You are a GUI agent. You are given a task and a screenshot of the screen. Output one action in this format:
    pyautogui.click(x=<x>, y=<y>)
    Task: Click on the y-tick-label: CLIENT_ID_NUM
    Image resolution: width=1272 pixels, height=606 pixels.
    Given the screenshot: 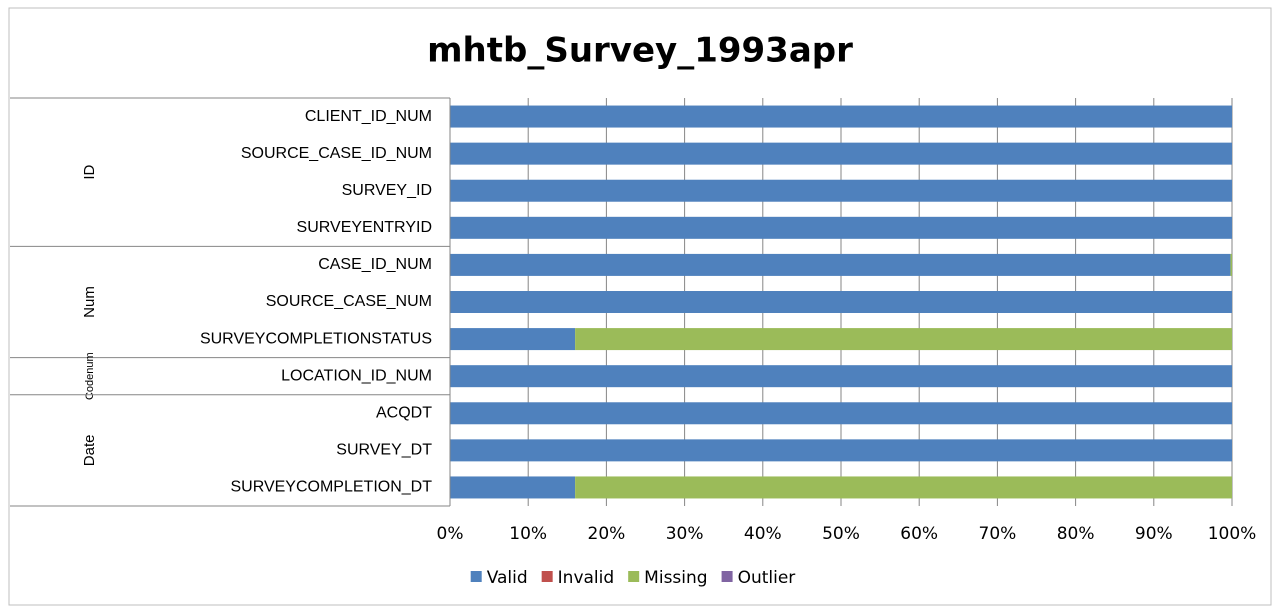 What is the action you would take?
    pyautogui.click(x=368, y=116)
    